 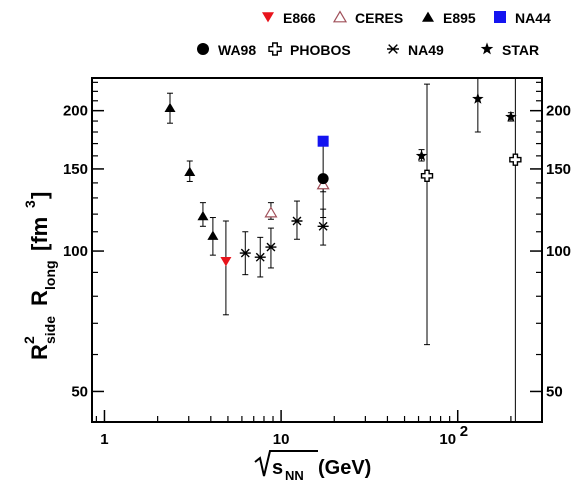 I want to click on legend-label-e866: E866, so click(x=299, y=18).